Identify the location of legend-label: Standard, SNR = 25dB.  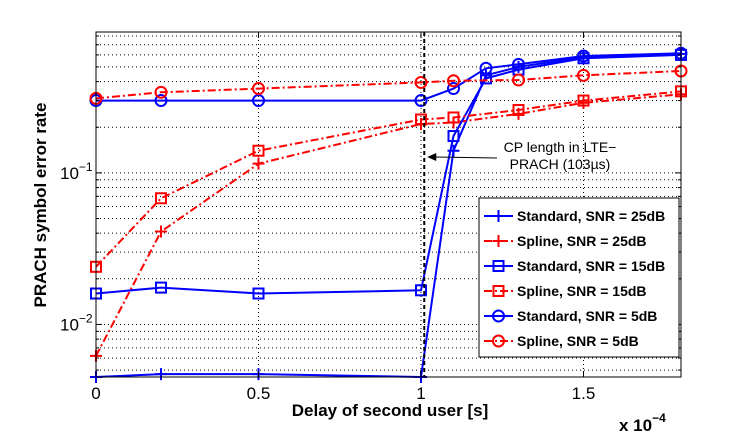
(591, 216).